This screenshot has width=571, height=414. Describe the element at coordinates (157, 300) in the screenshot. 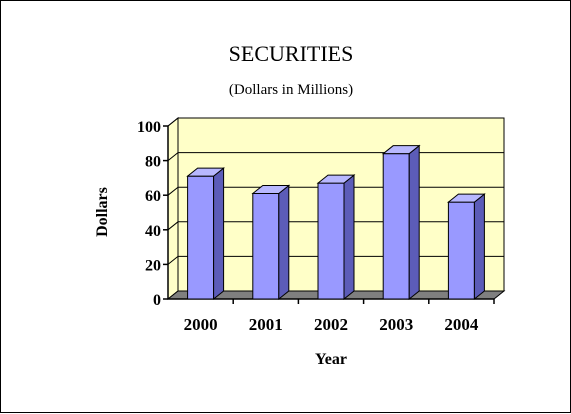

I see `y-tick-label: 0` at that location.